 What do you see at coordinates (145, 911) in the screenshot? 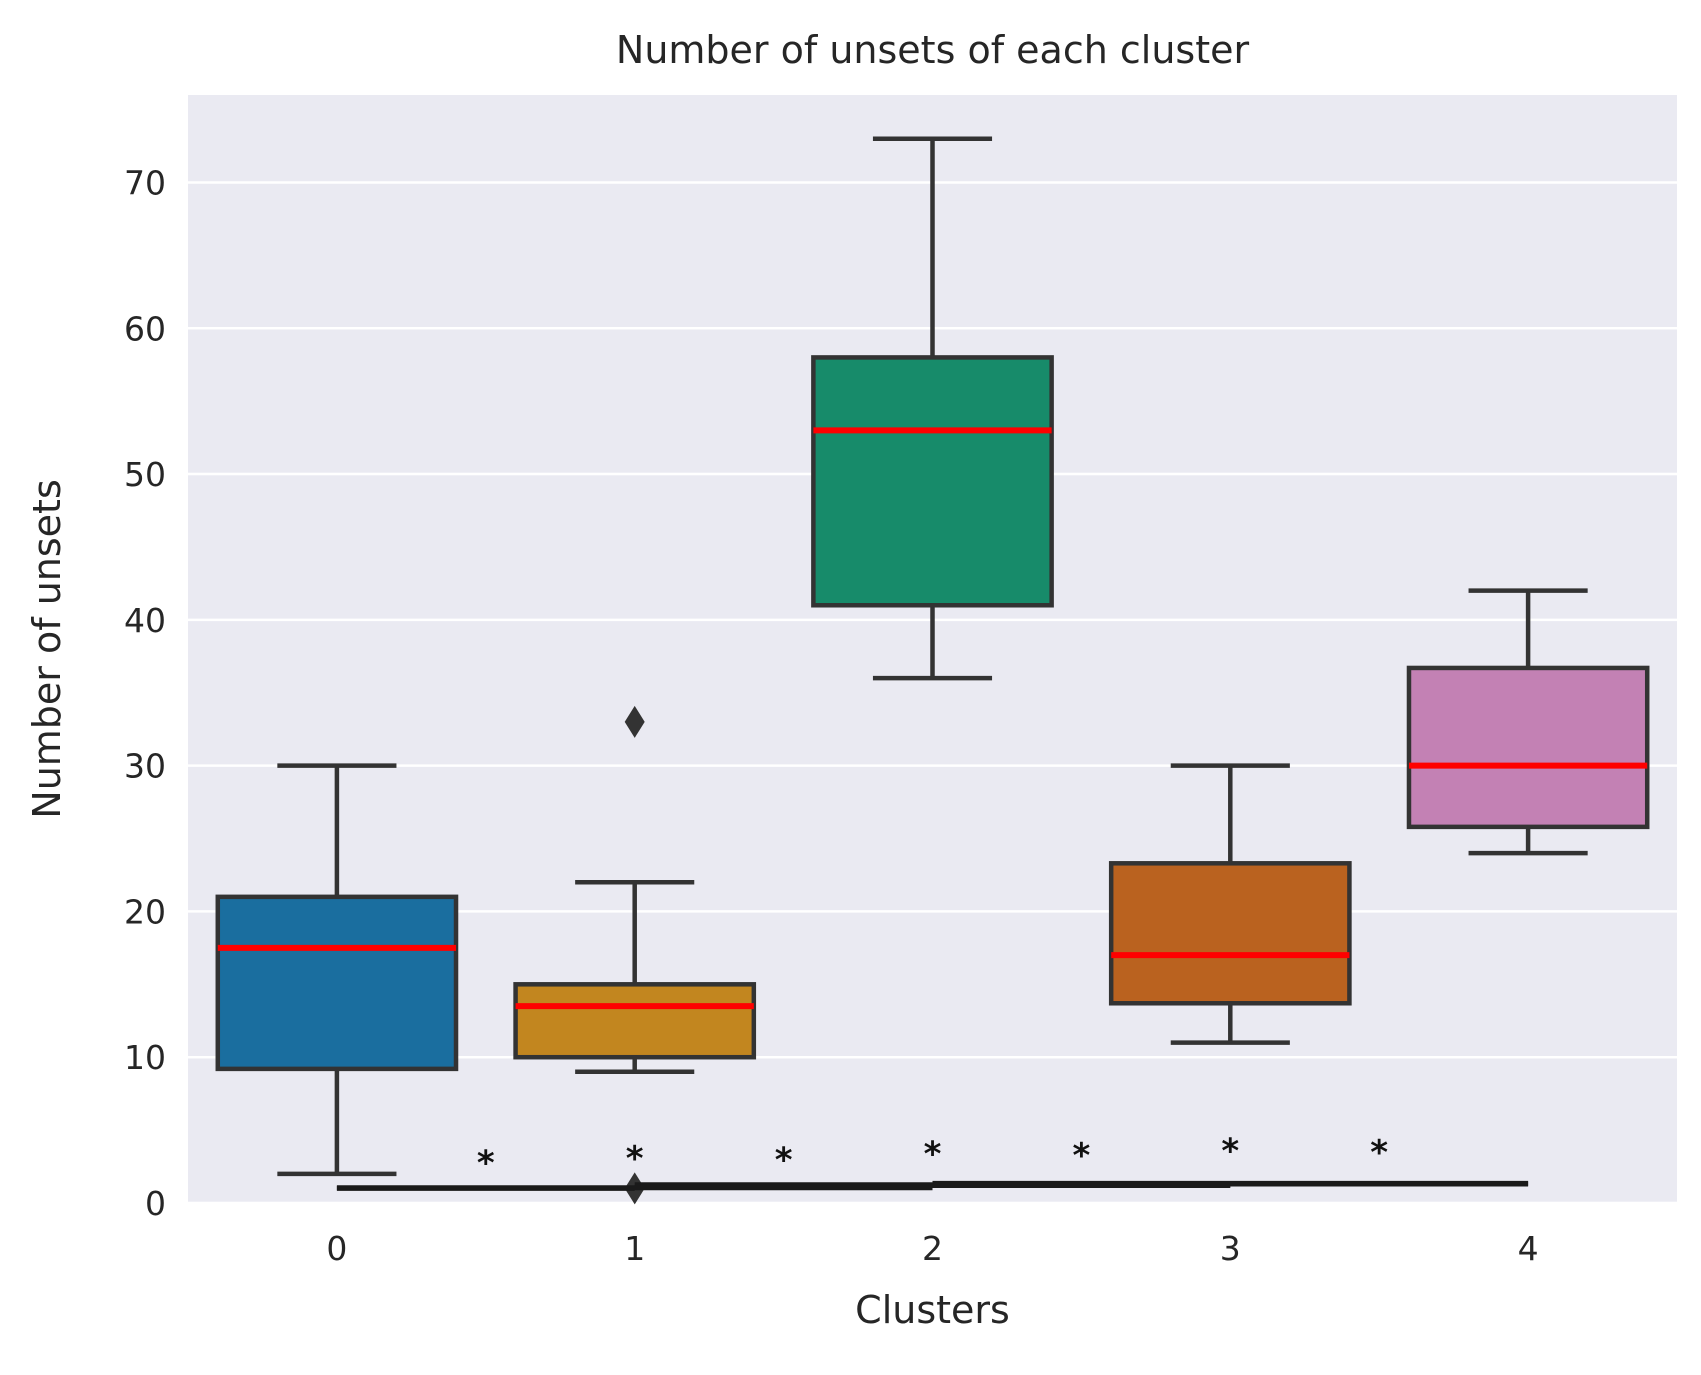
I see `y-tick-label: 20` at bounding box center [145, 911].